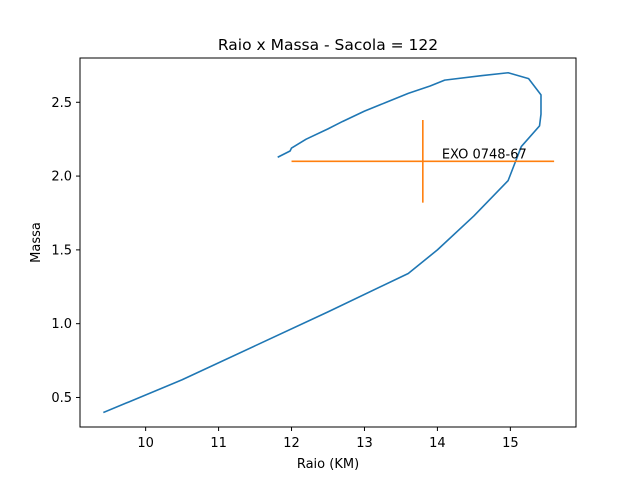 The height and width of the screenshot is (480, 640). What do you see at coordinates (61, 324) in the screenshot?
I see `y-tick-label: 1.0` at bounding box center [61, 324].